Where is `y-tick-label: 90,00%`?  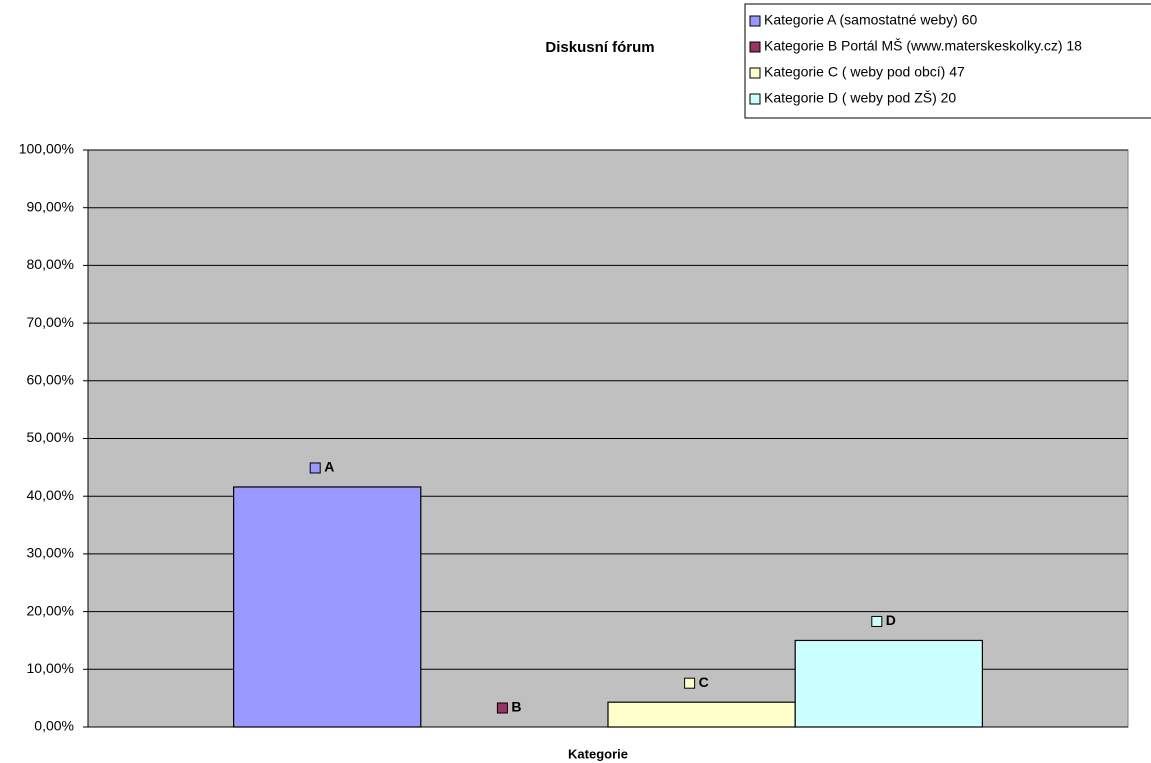
y-tick-label: 90,00% is located at coordinates (50, 206).